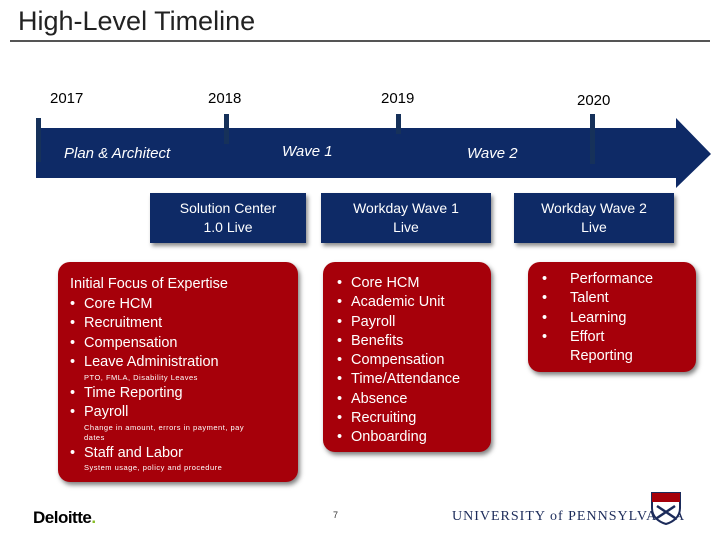 The image size is (720, 540). I want to click on page-number: 7, so click(336, 515).